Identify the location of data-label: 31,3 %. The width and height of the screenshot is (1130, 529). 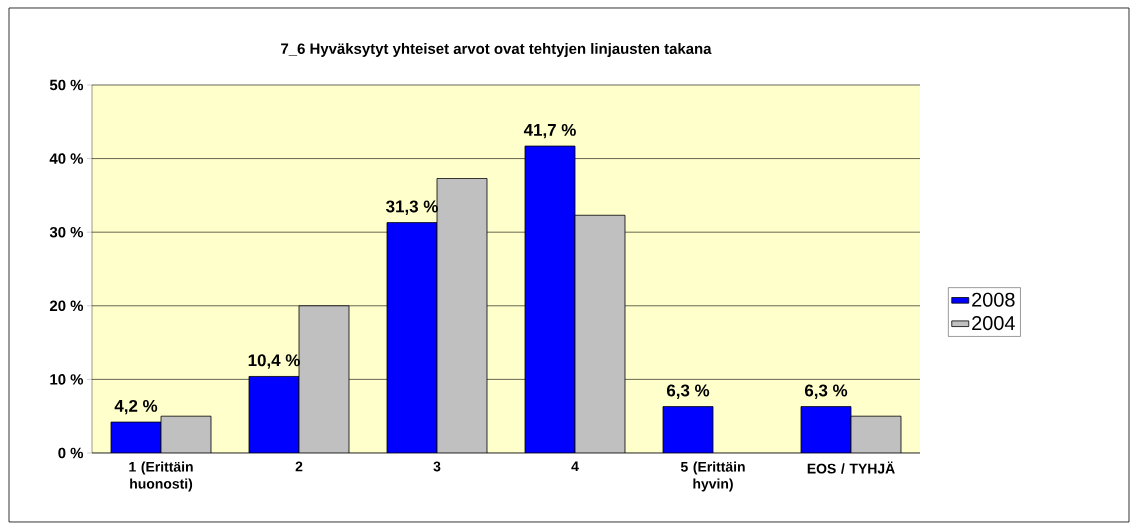
(412, 207).